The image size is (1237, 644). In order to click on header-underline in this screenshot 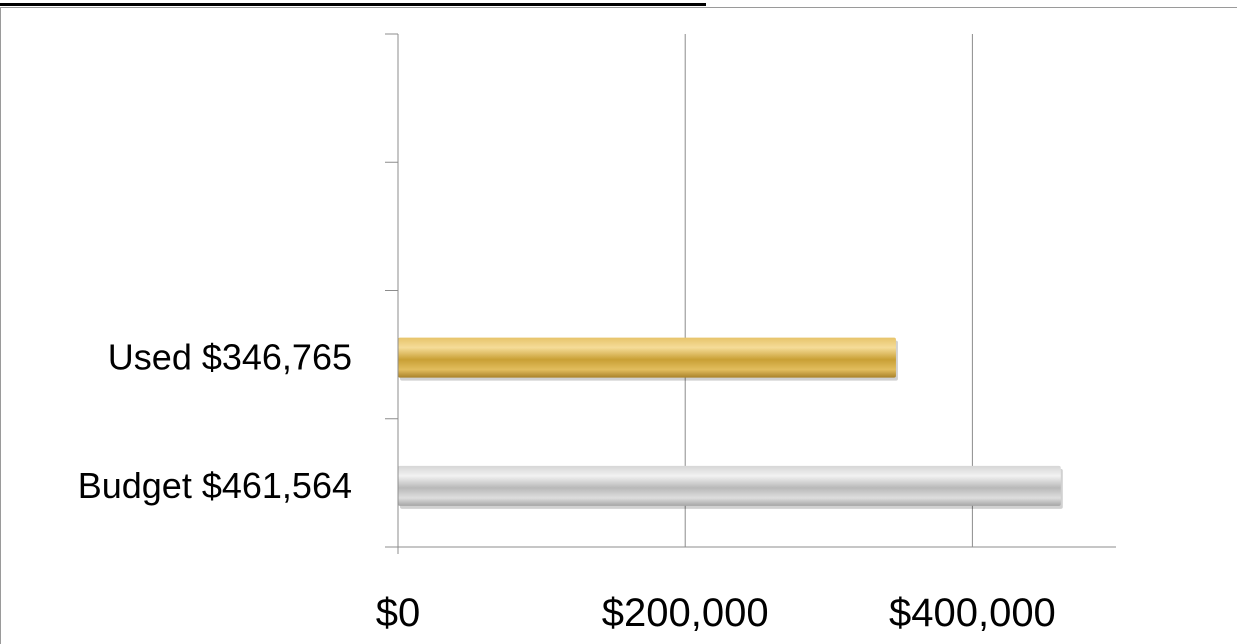, I will do `click(353, 4)`.